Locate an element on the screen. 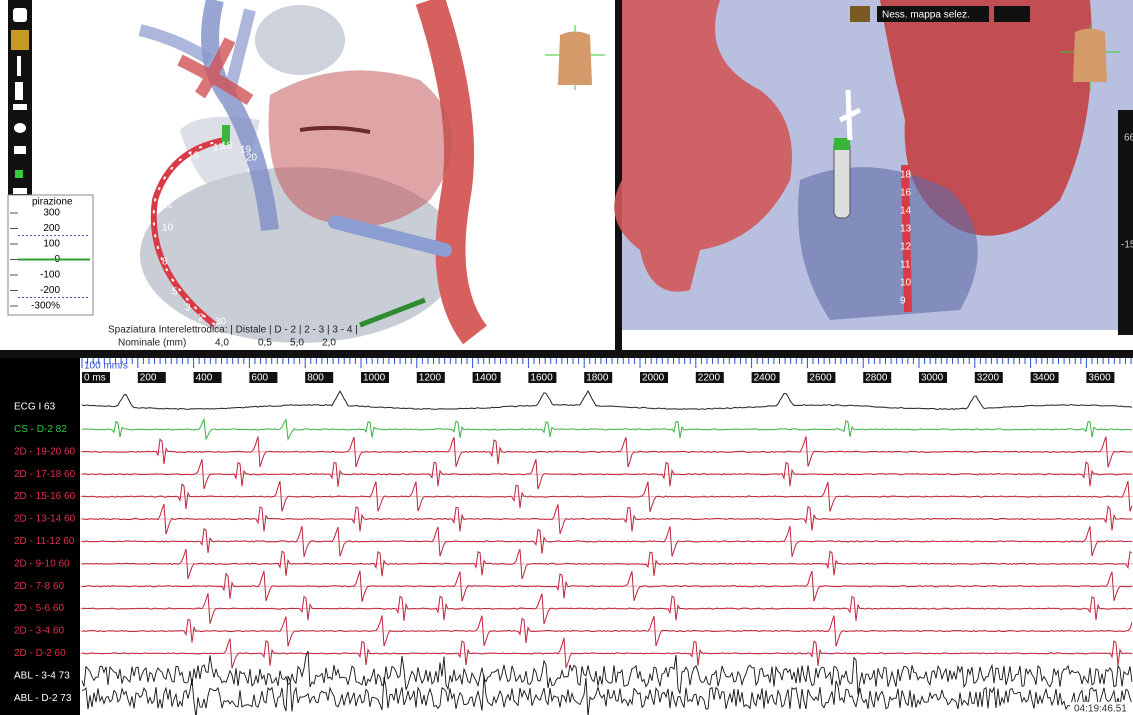  view-dropdown is located at coordinates (1012, 14).